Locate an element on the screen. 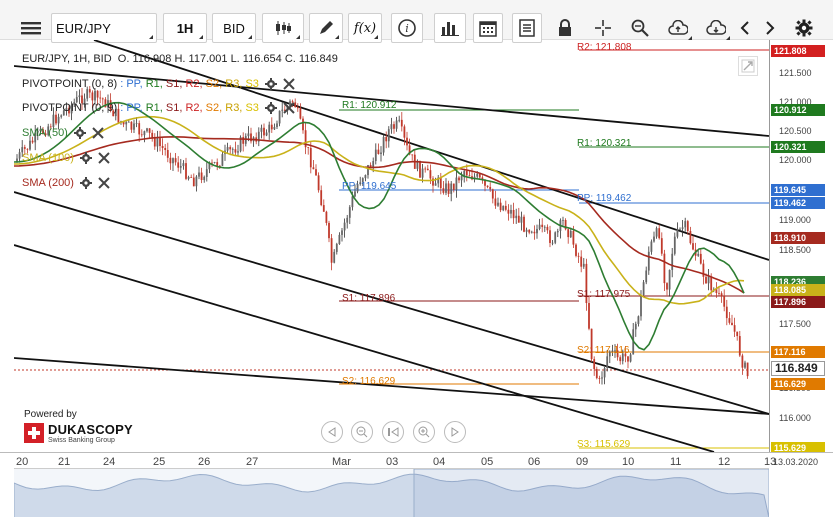 Image resolution: width=833 pixels, height=517 pixels. current-price-box: 116.849 is located at coordinates (798, 368).